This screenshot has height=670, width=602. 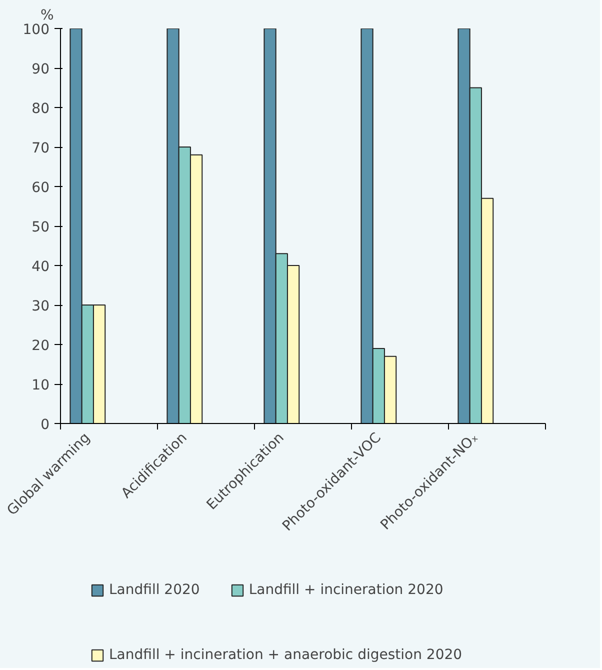 I want to click on y-tick-label: 80, so click(x=41, y=109).